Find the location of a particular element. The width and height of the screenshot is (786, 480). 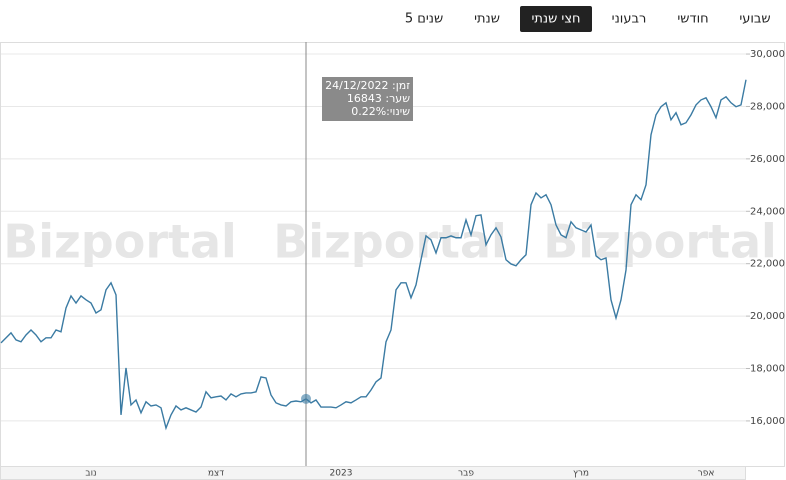

crosshair-point is located at coordinates (306, 398).